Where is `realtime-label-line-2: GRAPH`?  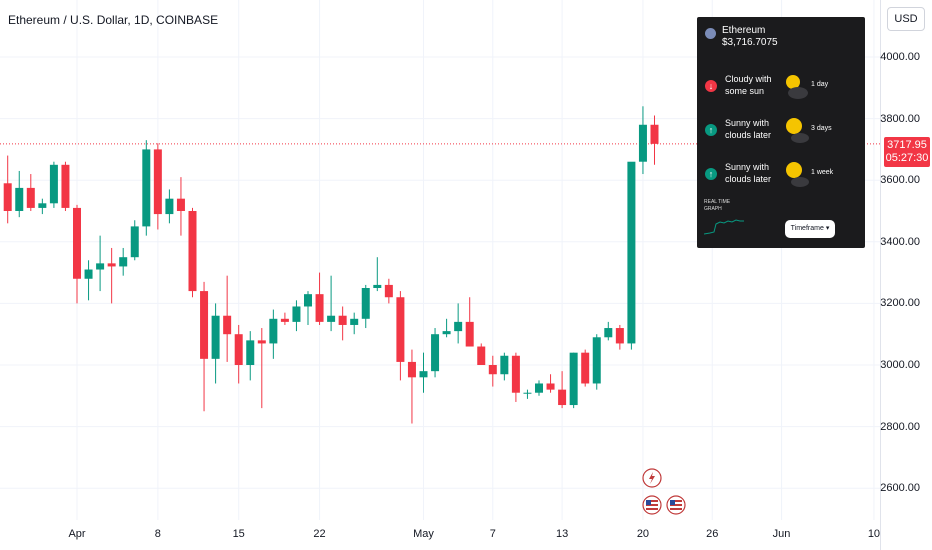 realtime-label-line-2: GRAPH is located at coordinates (713, 209).